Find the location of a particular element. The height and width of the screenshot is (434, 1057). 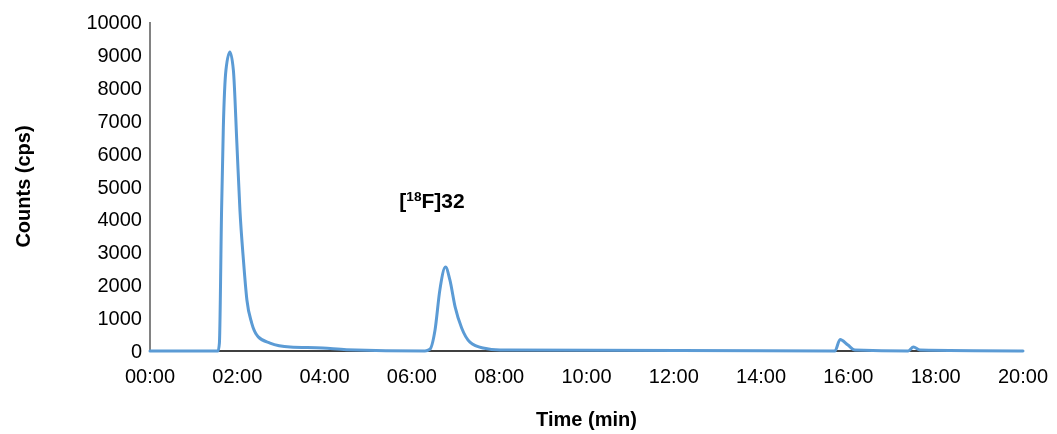

y-tick-label: 2000 is located at coordinates (119, 285).